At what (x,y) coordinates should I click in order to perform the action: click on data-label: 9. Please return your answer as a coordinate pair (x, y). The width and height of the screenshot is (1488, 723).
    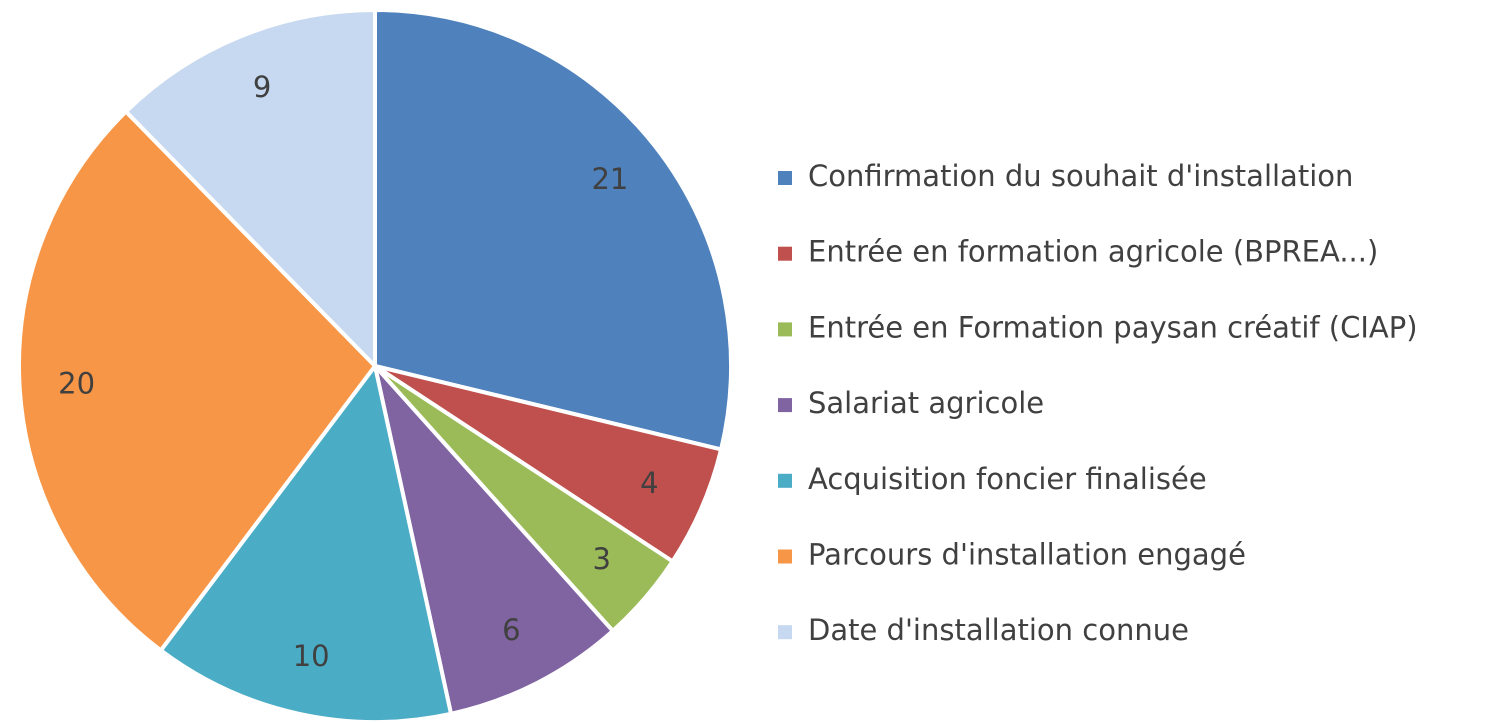
    Looking at the image, I should click on (262, 87).